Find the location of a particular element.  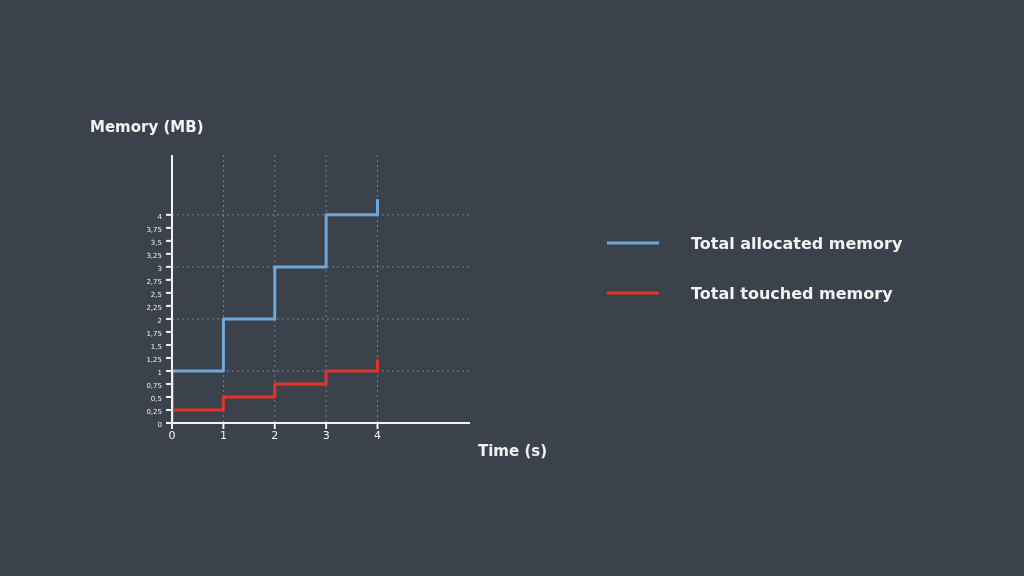

x-tick-label: 2 is located at coordinates (275, 435).